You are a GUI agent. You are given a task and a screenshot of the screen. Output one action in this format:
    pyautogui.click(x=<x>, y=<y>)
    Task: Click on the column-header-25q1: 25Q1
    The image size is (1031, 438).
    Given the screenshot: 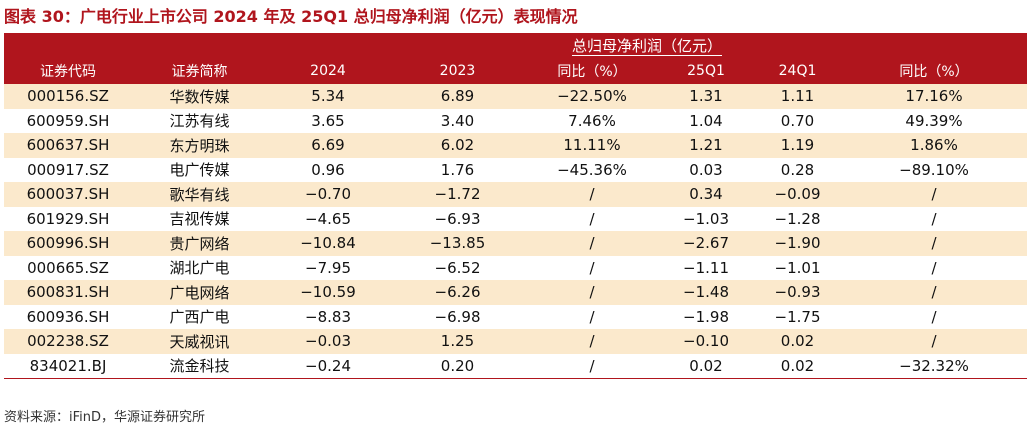 What is the action you would take?
    pyautogui.click(x=706, y=71)
    